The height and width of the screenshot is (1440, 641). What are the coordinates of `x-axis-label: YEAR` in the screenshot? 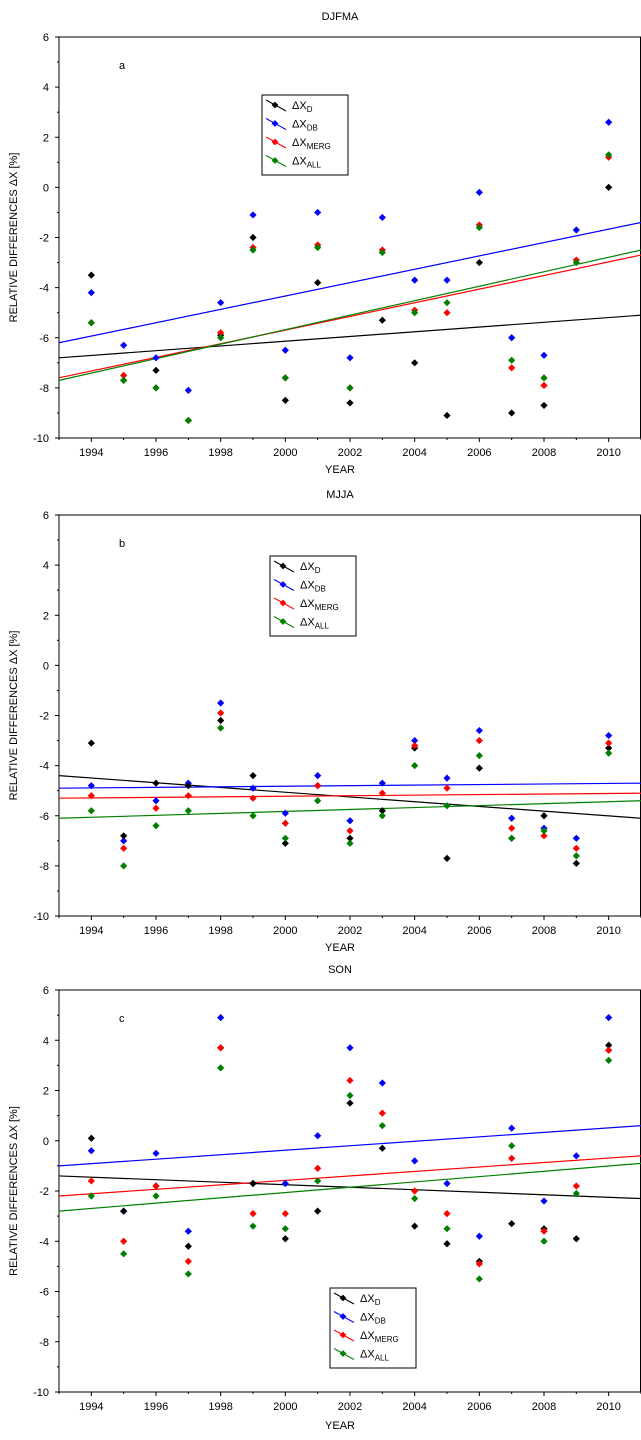 It's located at (340, 470).